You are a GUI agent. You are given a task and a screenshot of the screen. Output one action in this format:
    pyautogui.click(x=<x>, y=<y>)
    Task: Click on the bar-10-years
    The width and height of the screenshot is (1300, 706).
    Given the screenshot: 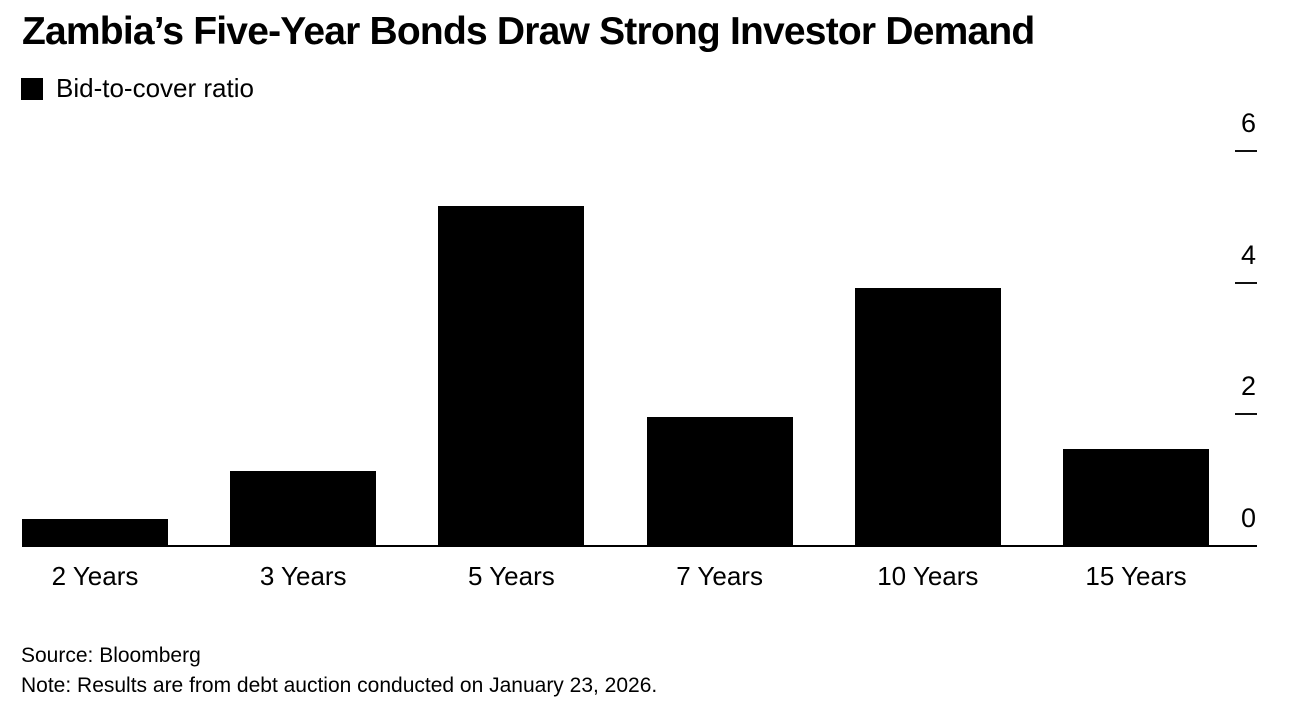 What is the action you would take?
    pyautogui.click(x=928, y=417)
    